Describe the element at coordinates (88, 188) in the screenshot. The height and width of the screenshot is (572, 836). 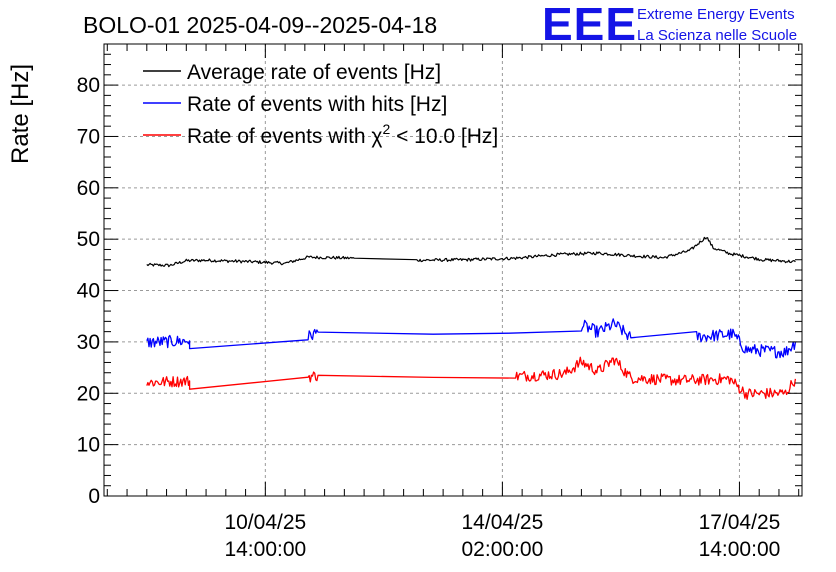
I see `y-tick-label: 60` at that location.